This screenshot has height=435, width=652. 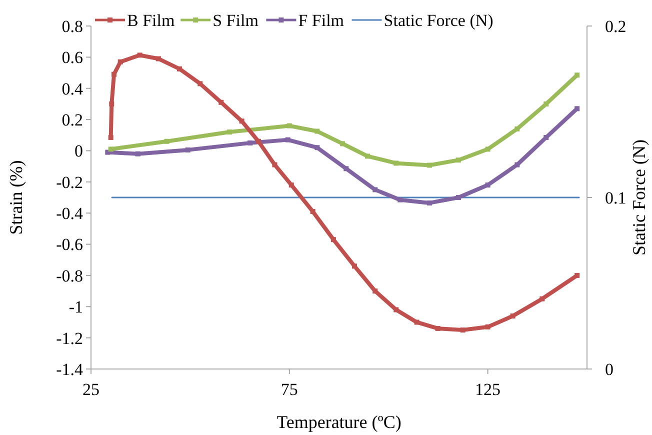 What do you see at coordinates (75, 307) in the screenshot?
I see `y-tick-label: -1` at bounding box center [75, 307].